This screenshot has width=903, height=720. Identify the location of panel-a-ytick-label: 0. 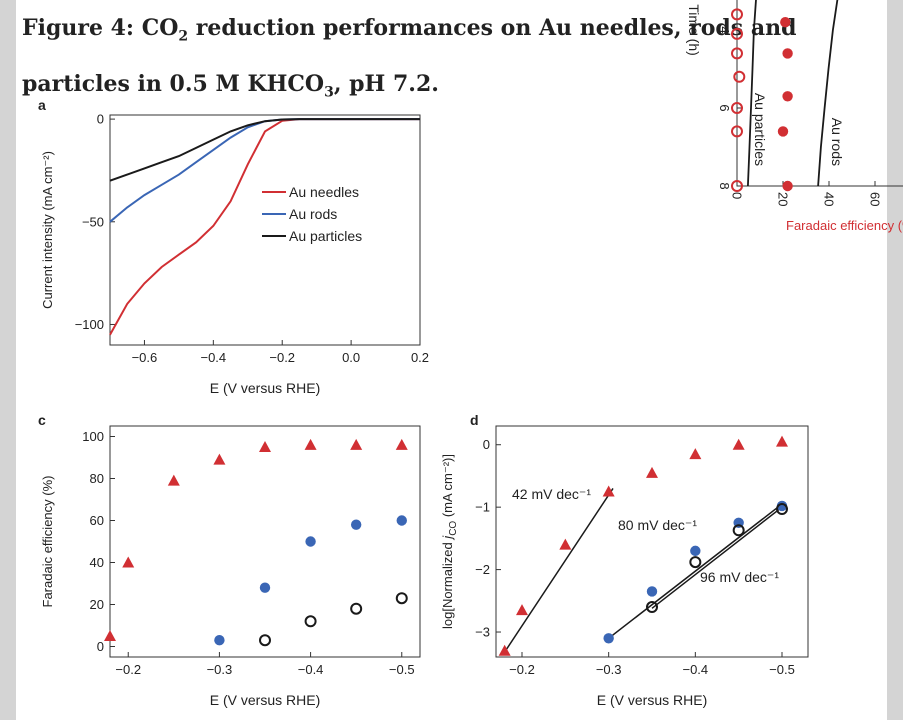
(100, 119).